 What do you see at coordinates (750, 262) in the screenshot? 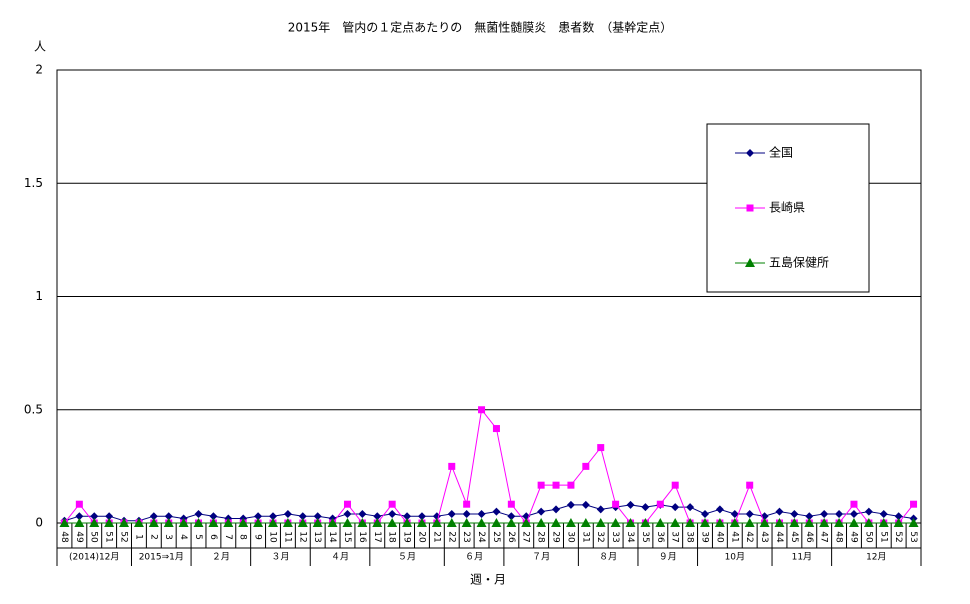
I see `legend-marker` at bounding box center [750, 262].